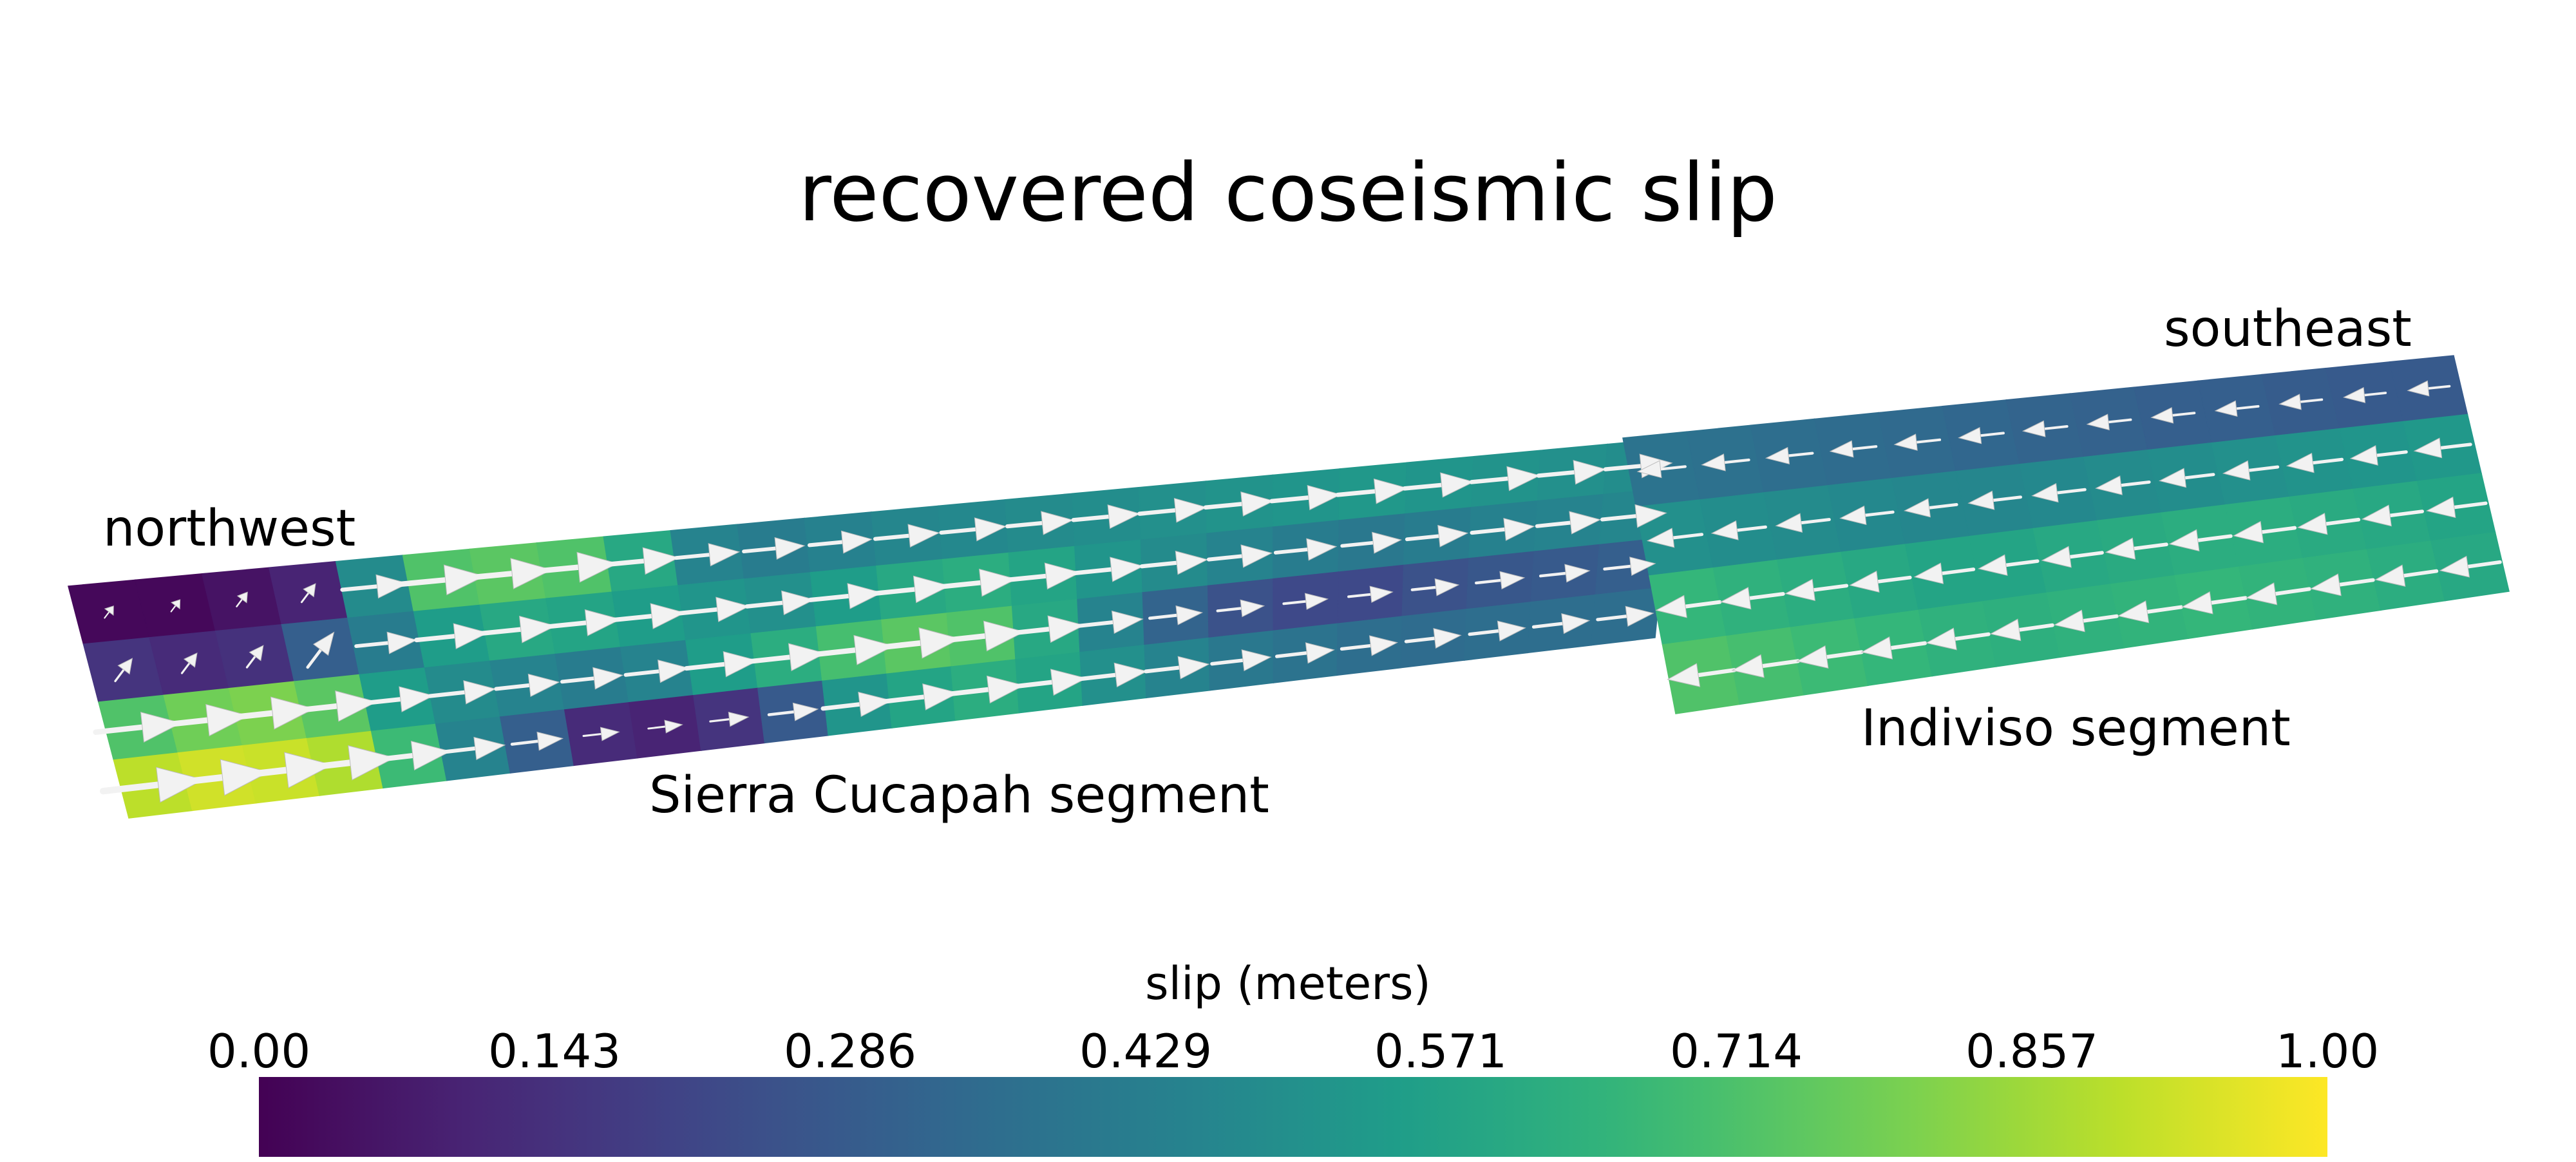 The width and height of the screenshot is (2576, 1162). I want to click on colorbar-tick: 0.429, so click(1146, 1051).